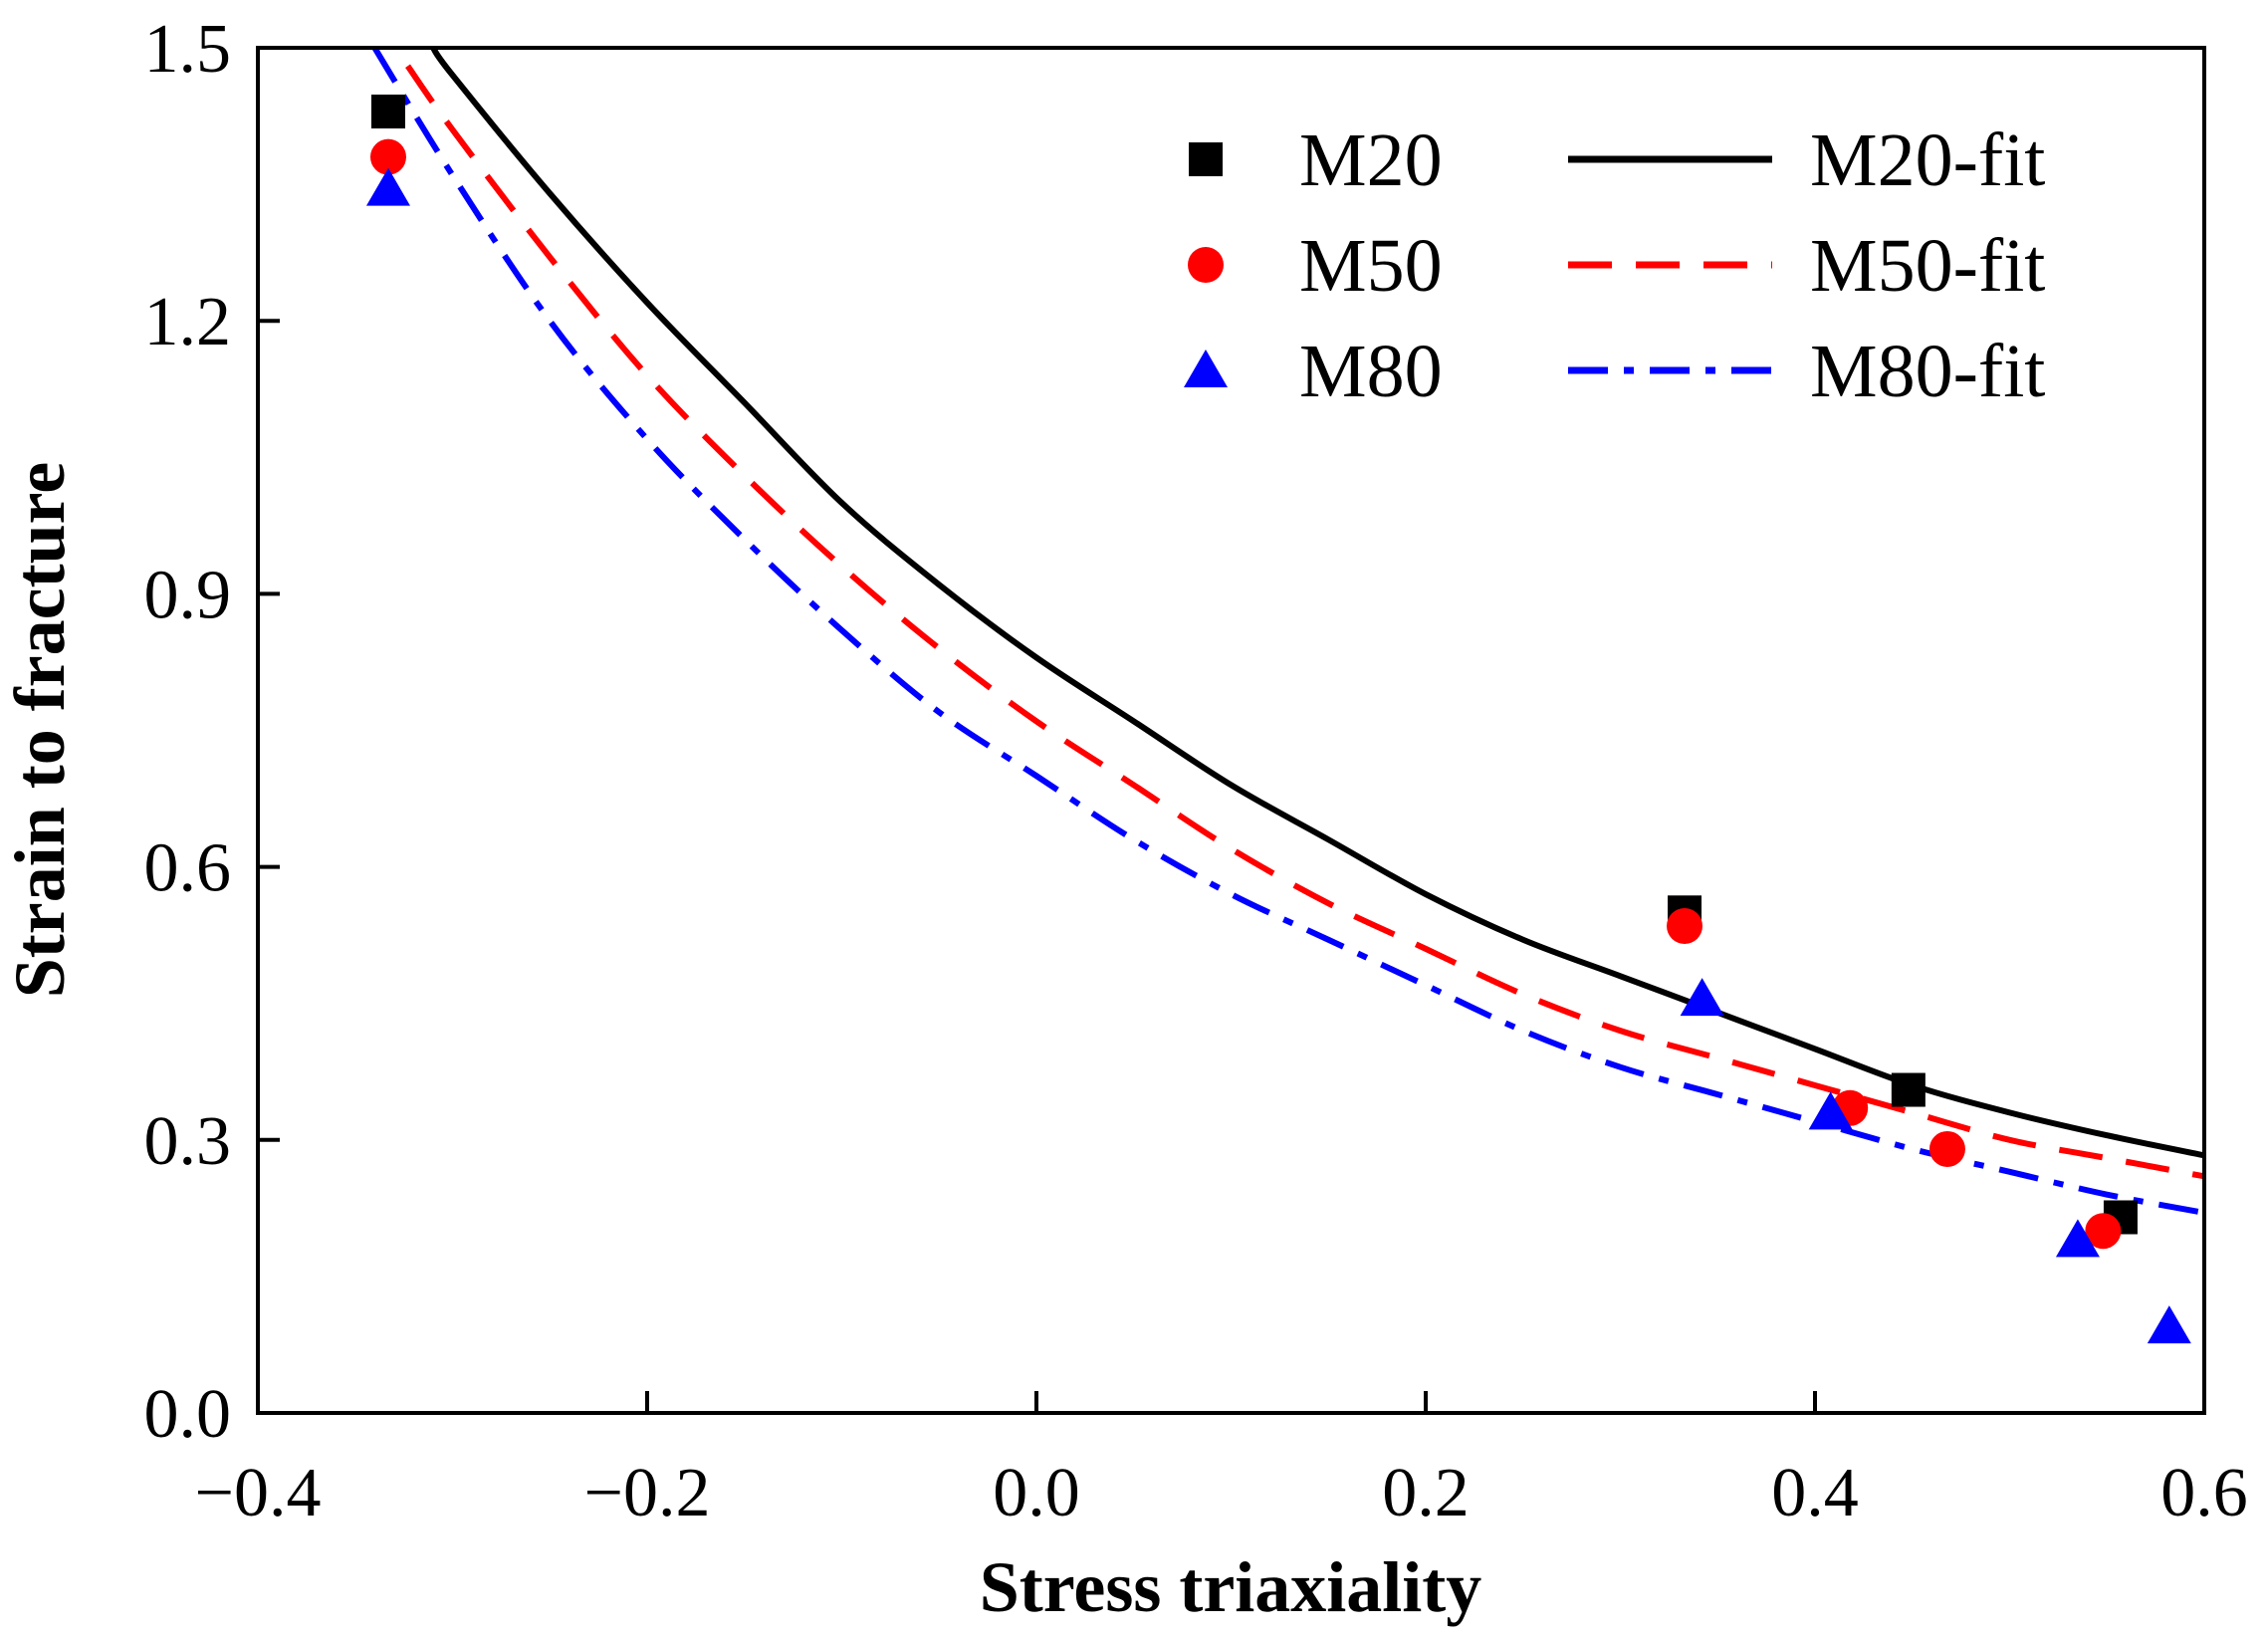 This screenshot has width=2268, height=1637. Describe the element at coordinates (40, 730) in the screenshot. I see `y-axis-title: Strain to fracture` at that location.